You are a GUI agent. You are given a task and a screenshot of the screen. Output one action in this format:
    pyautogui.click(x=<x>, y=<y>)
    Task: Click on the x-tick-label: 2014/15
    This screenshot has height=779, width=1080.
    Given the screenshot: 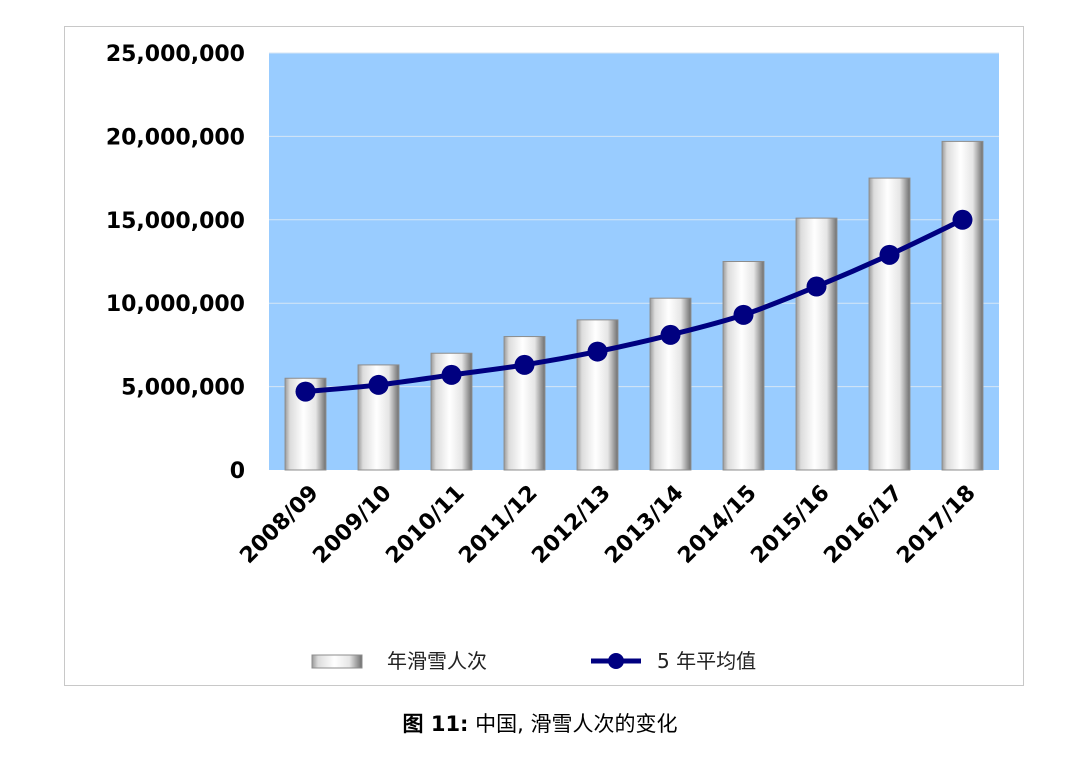 What is the action you would take?
    pyautogui.click(x=717, y=525)
    